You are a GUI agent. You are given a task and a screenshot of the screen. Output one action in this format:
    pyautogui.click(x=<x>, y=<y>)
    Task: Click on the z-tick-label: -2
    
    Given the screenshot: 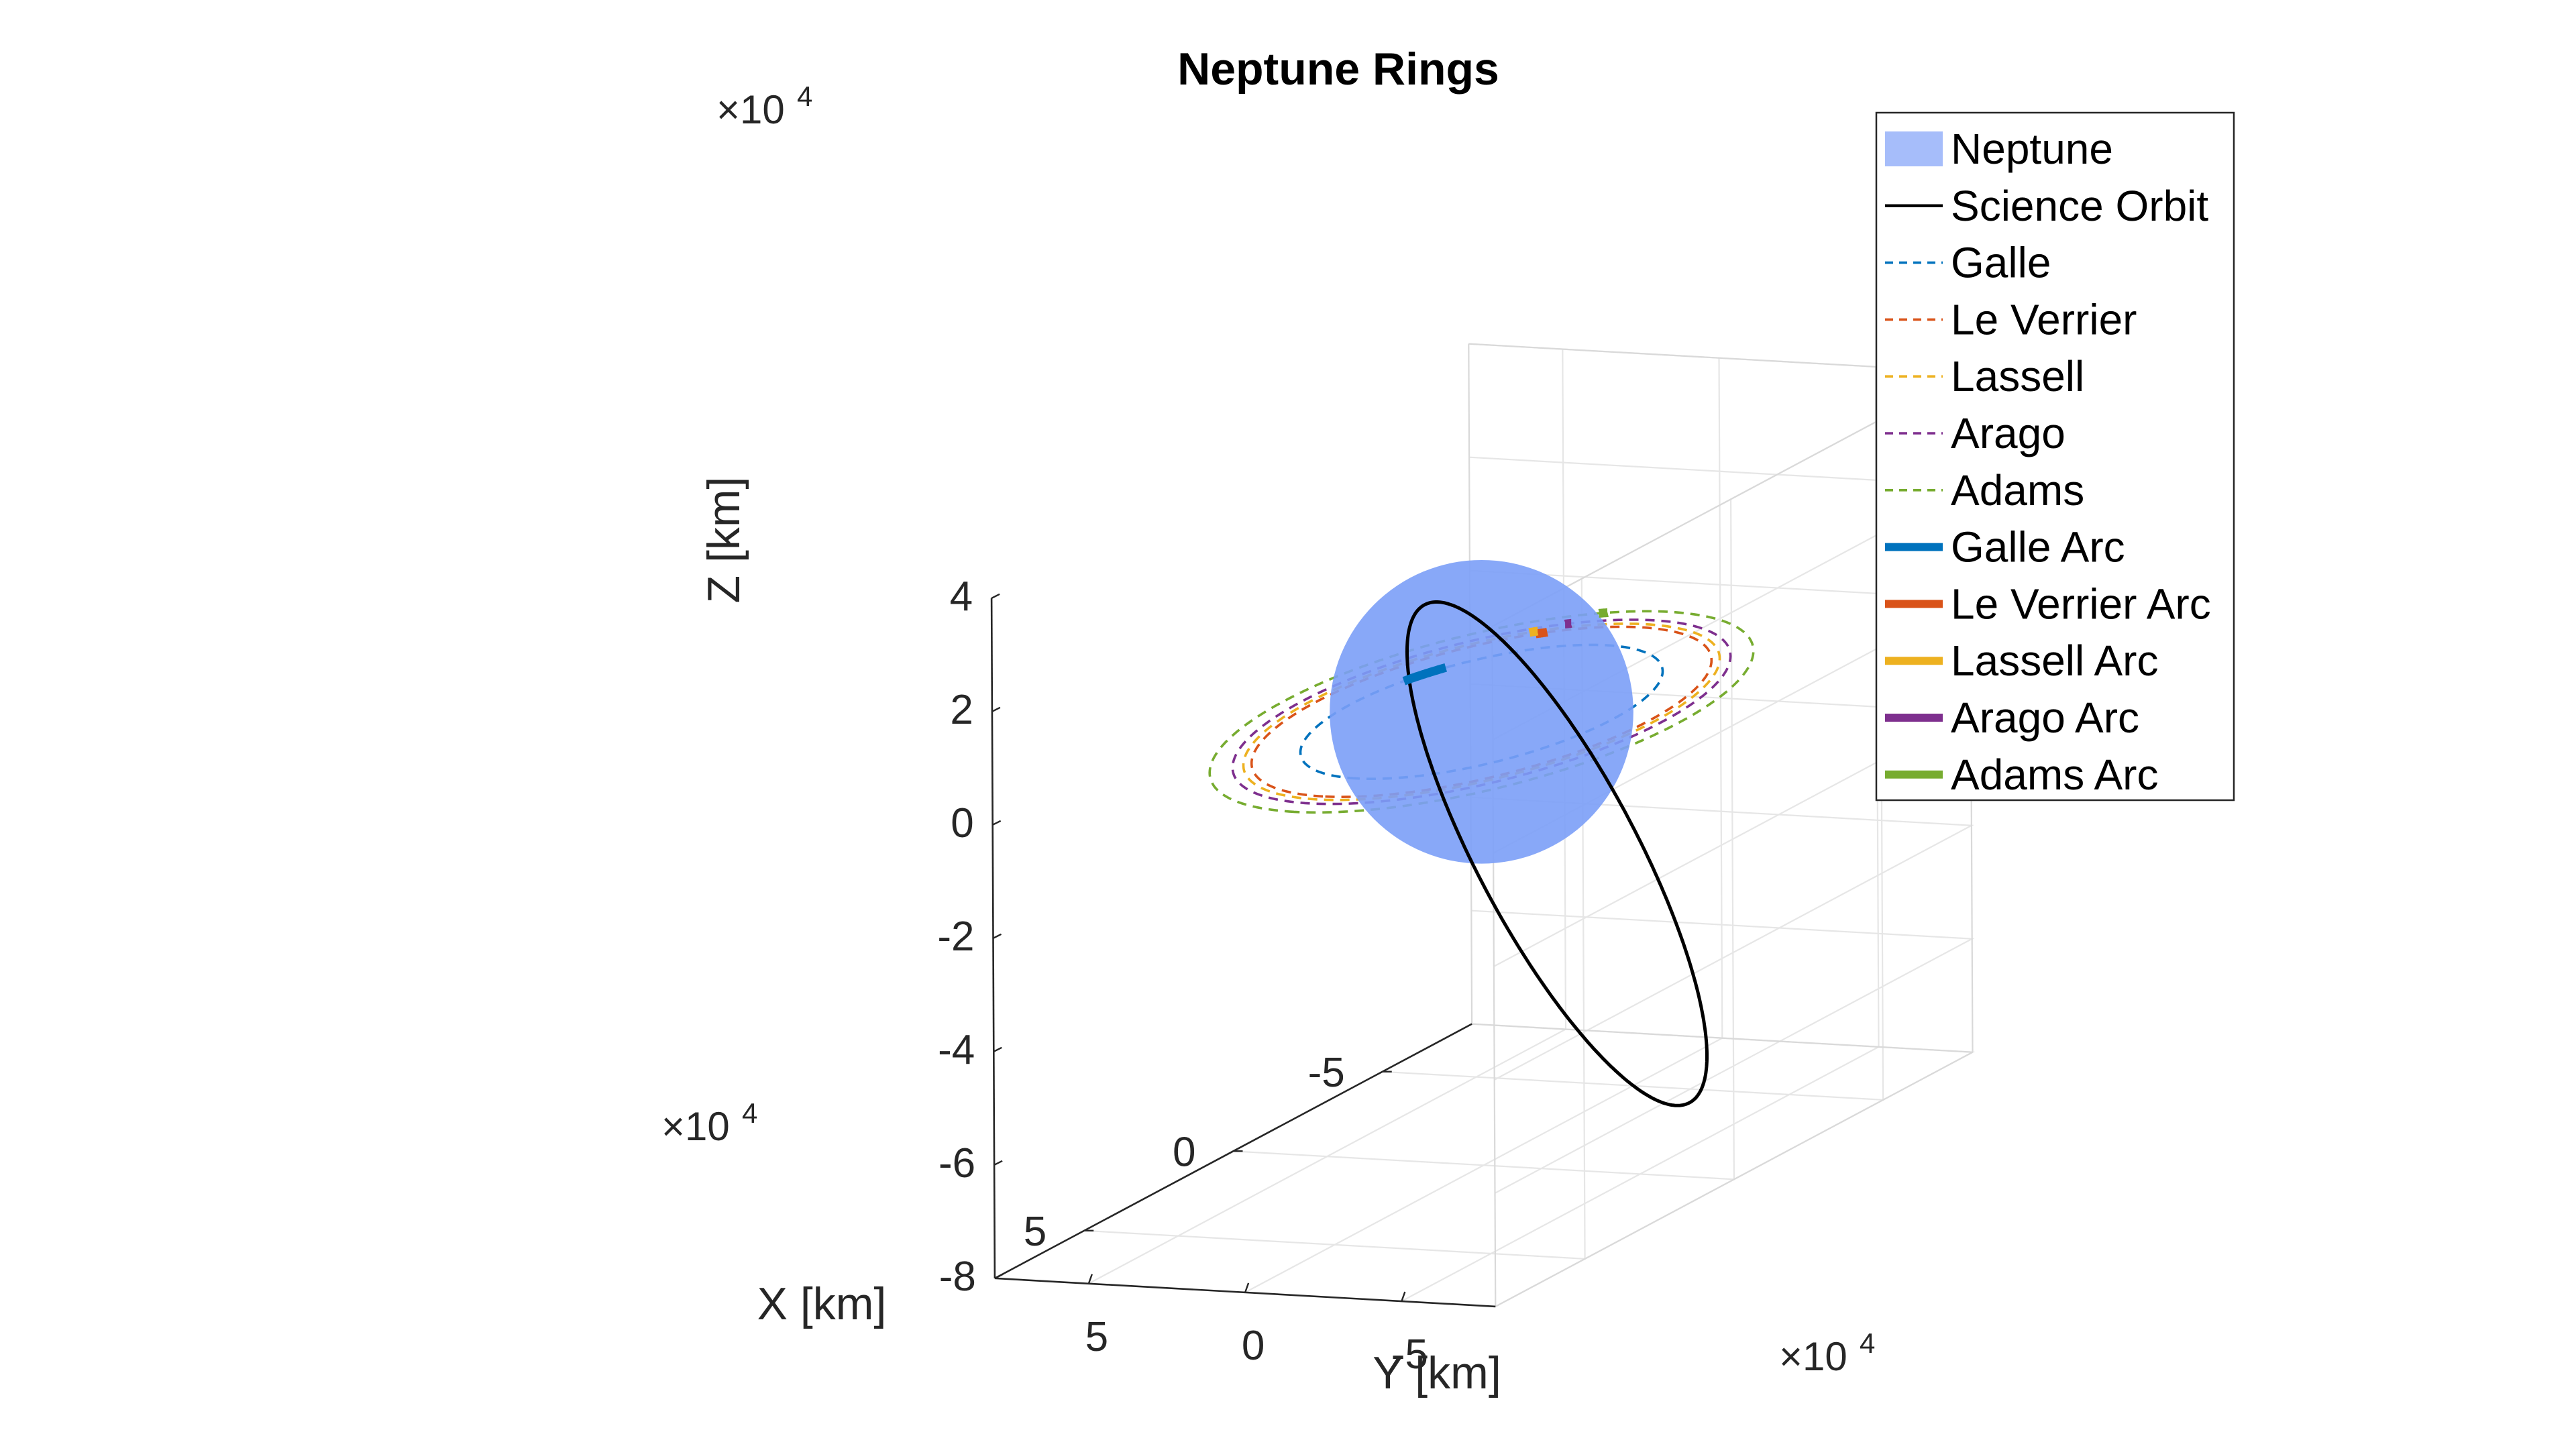 What is the action you would take?
    pyautogui.click(x=955, y=937)
    